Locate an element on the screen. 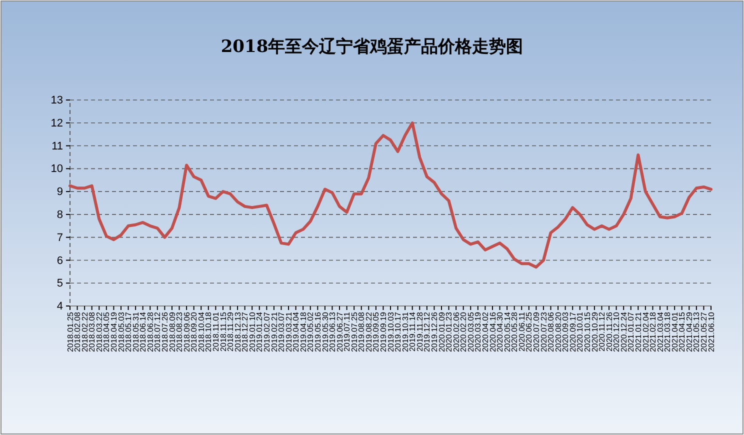  x-tick-label: 2018.07.12 is located at coordinates (157, 331).